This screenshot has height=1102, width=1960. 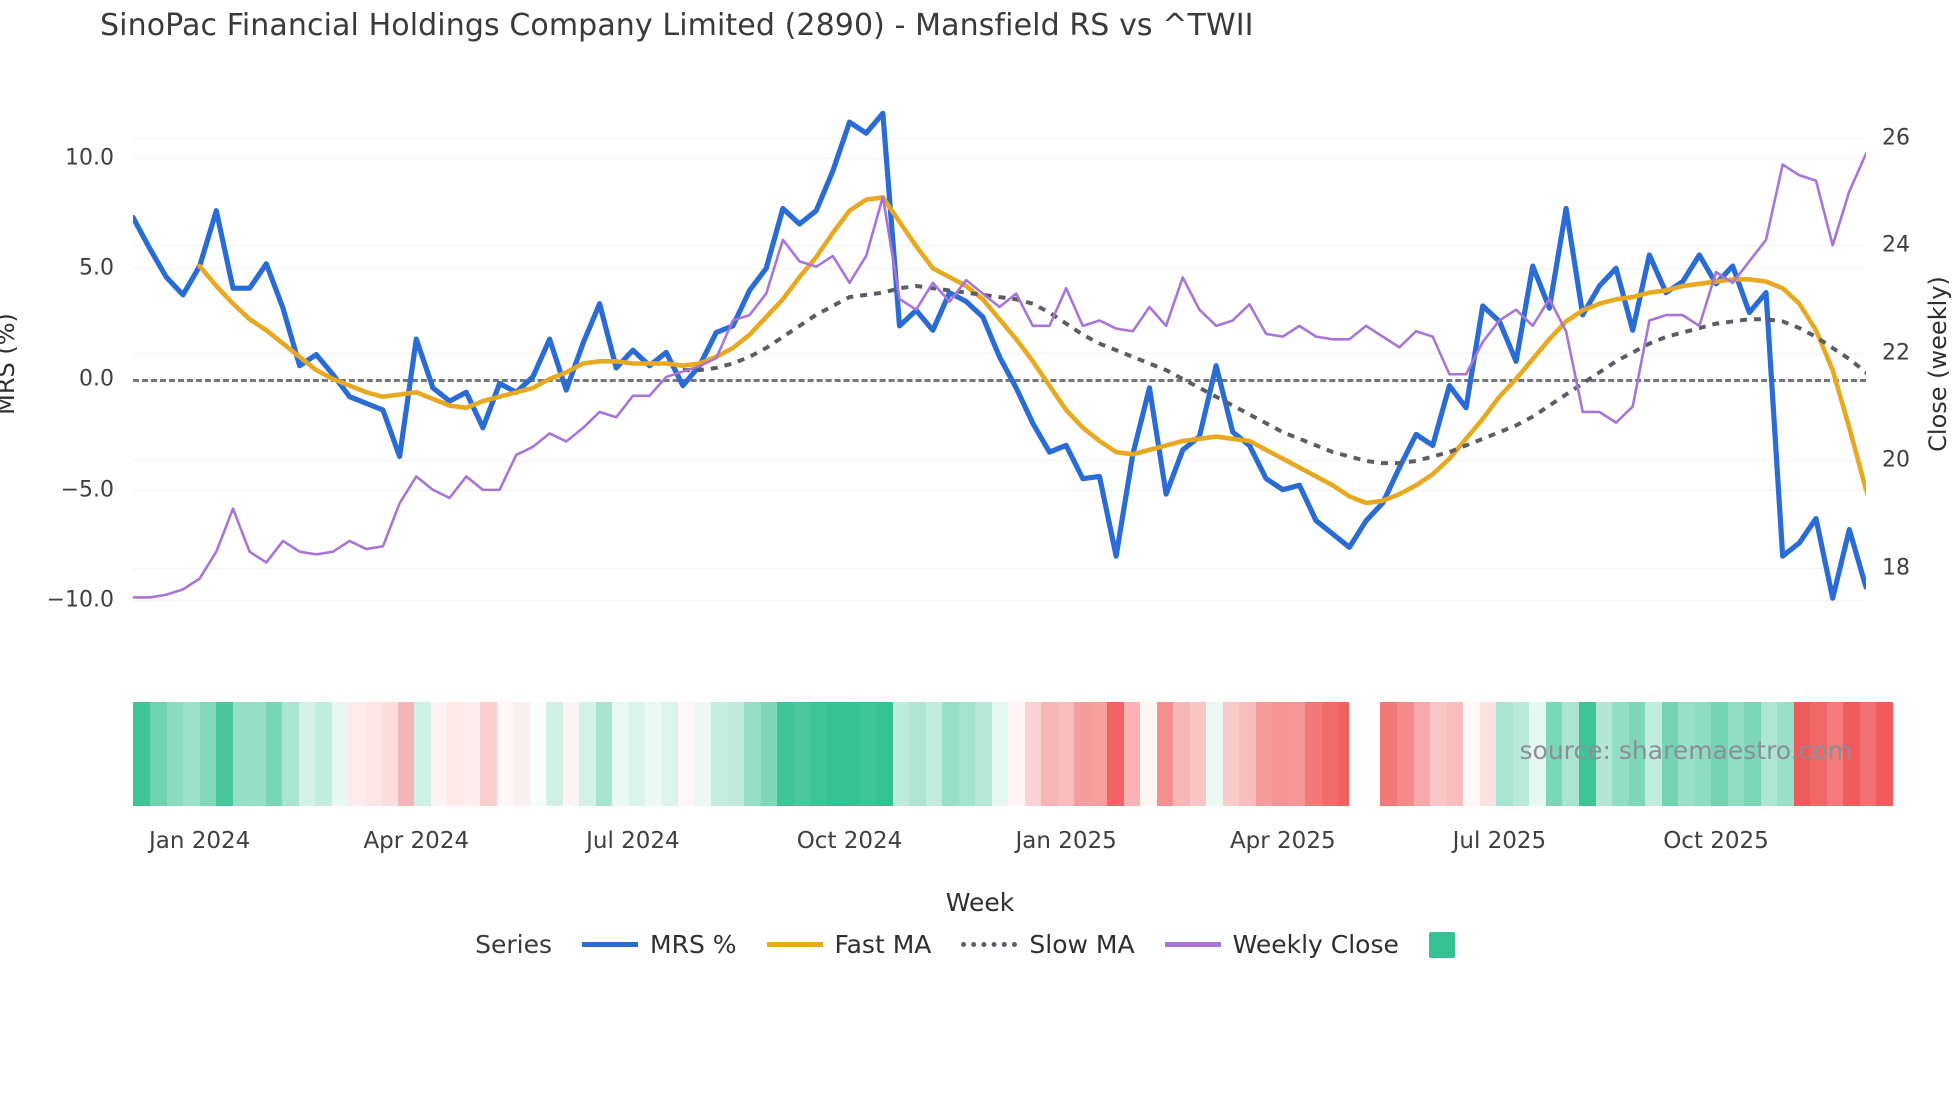 I want to click on y-tick-right: 18, so click(x=1896, y=568).